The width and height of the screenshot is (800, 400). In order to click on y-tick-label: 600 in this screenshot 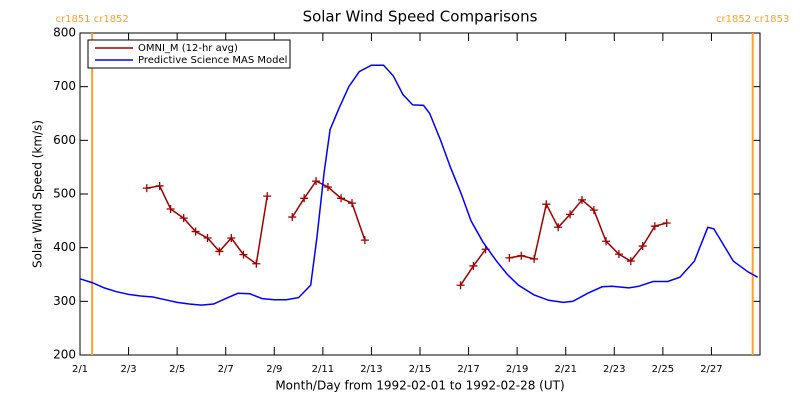, I will do `click(64, 140)`.